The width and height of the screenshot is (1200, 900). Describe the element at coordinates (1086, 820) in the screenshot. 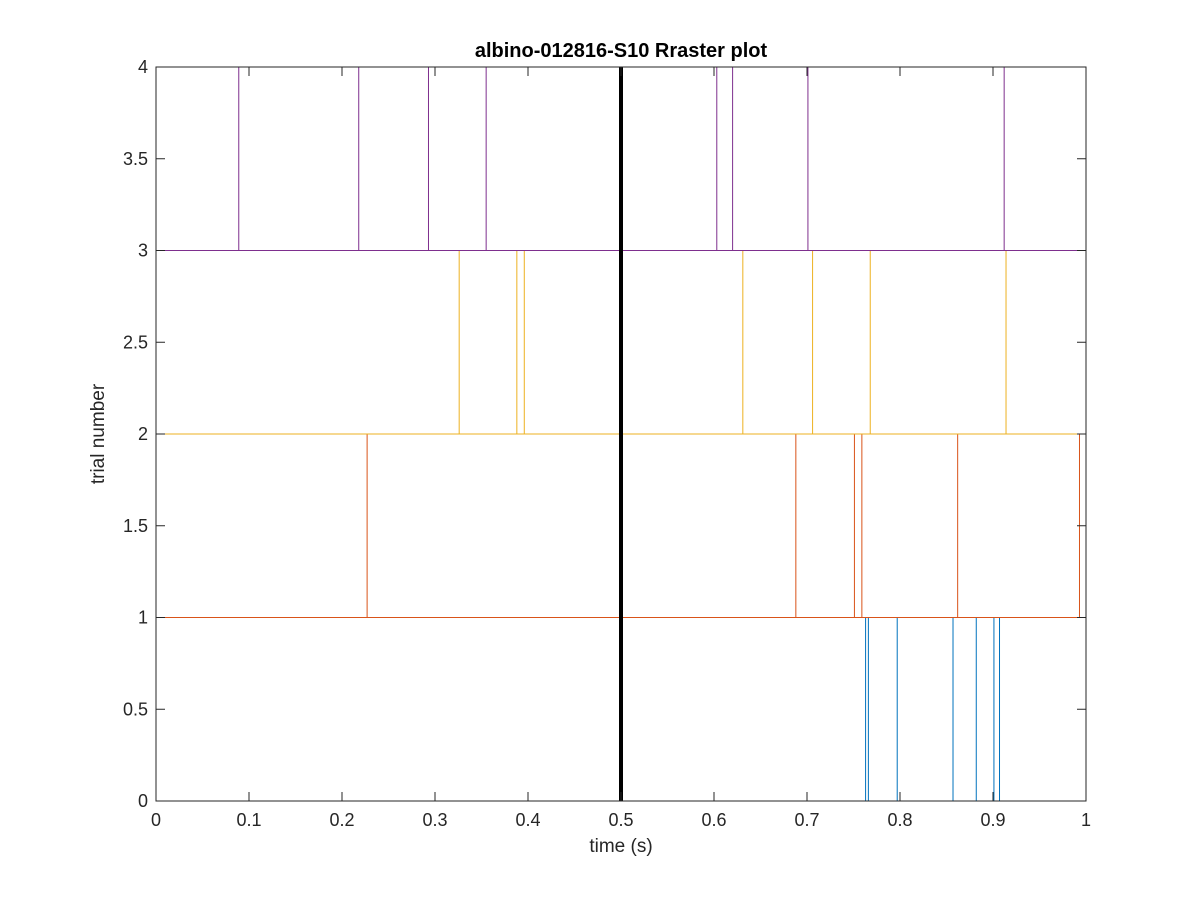

I see `x-tick-label: 1` at that location.